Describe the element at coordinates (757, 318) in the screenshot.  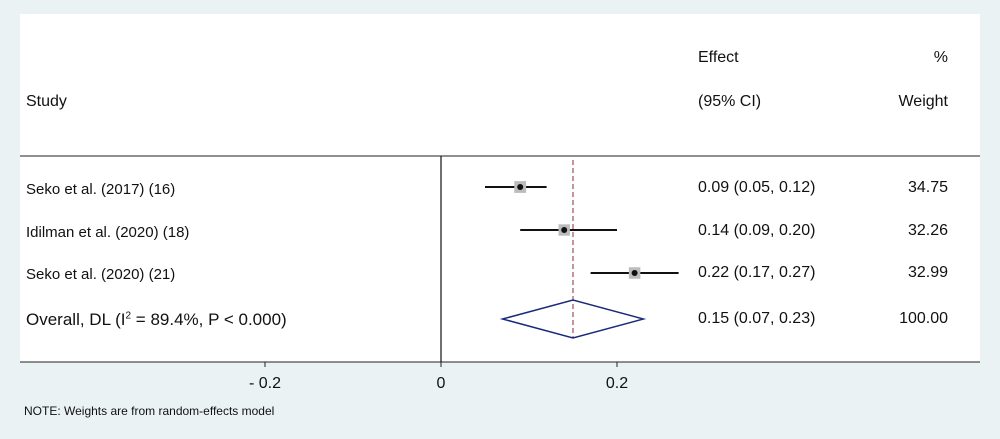
I see `pooled-ci-text: 0.15 (0.07, 0.23)` at that location.